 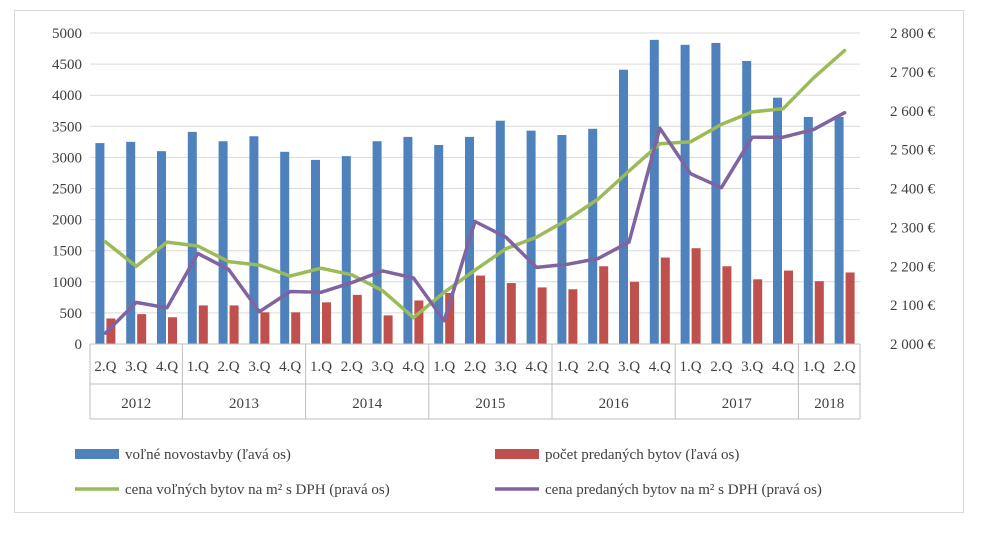 I want to click on y-tick-label: 500, so click(x=71, y=314).